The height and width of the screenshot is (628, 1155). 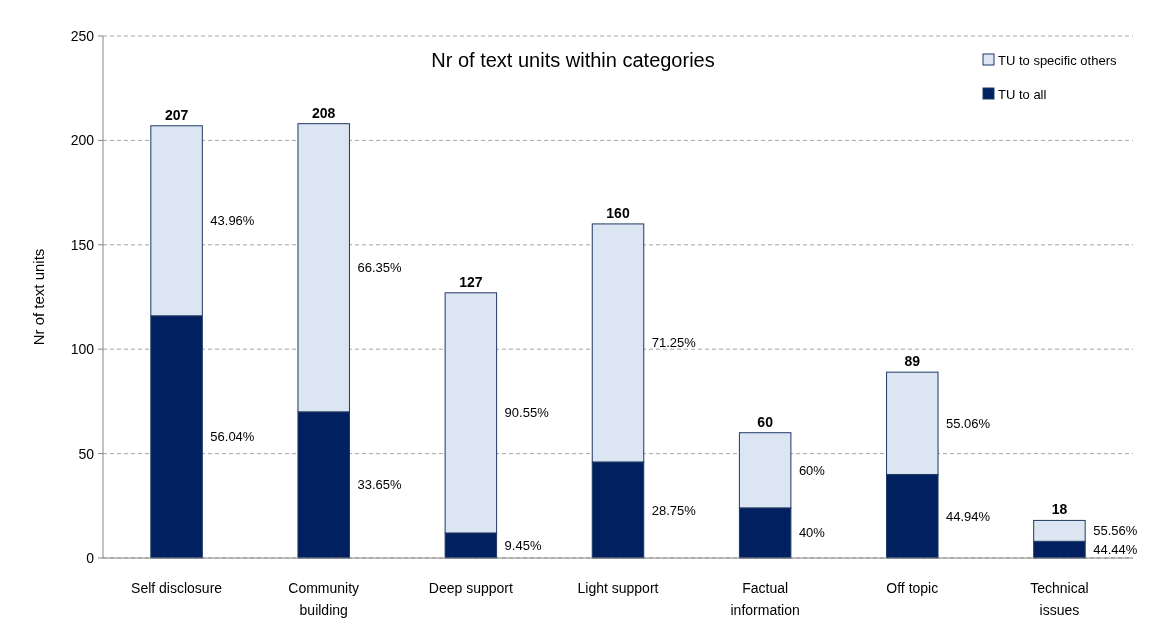 I want to click on x-tick-label: Deep support, so click(x=470, y=588).